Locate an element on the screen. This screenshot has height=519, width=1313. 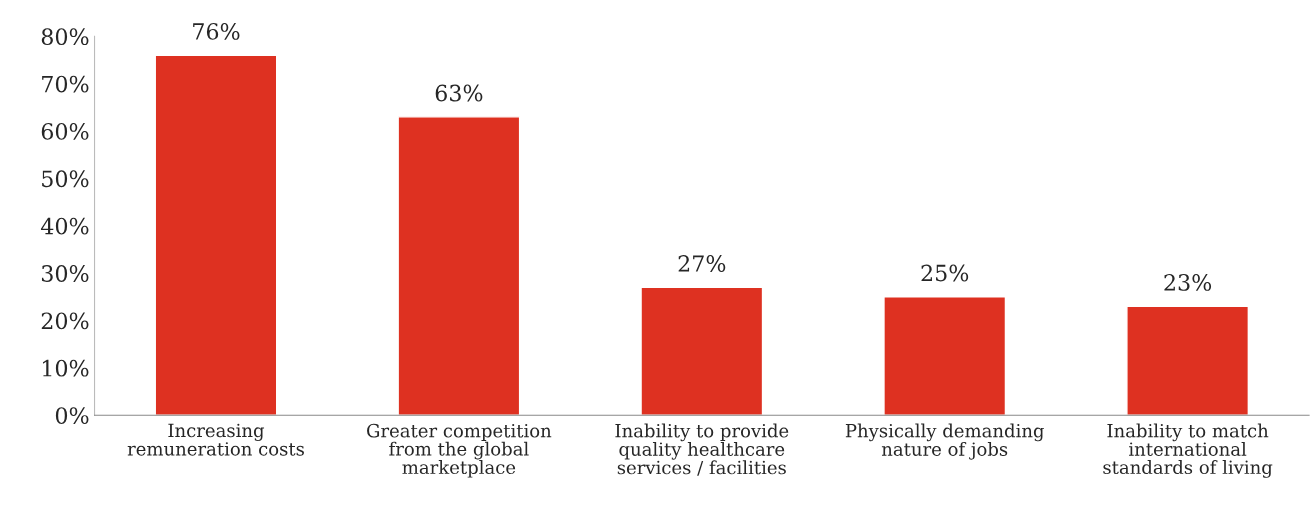
y-tick-label: 40% is located at coordinates (64, 226).